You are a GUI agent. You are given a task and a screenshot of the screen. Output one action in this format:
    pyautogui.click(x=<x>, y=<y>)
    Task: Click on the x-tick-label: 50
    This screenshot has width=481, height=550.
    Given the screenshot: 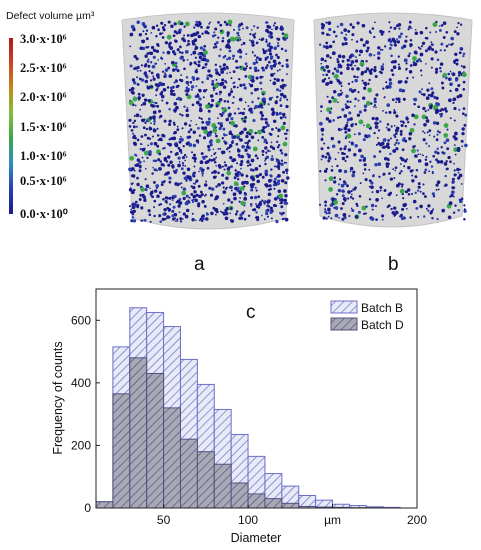 What is the action you would take?
    pyautogui.click(x=164, y=520)
    